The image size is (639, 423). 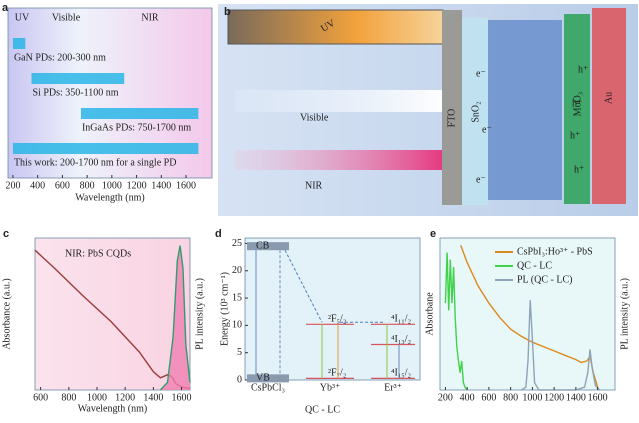 What do you see at coordinates (136, 127) in the screenshot?
I see `bar-label: InGaAs PDs: 750-1700 nm` at bounding box center [136, 127].